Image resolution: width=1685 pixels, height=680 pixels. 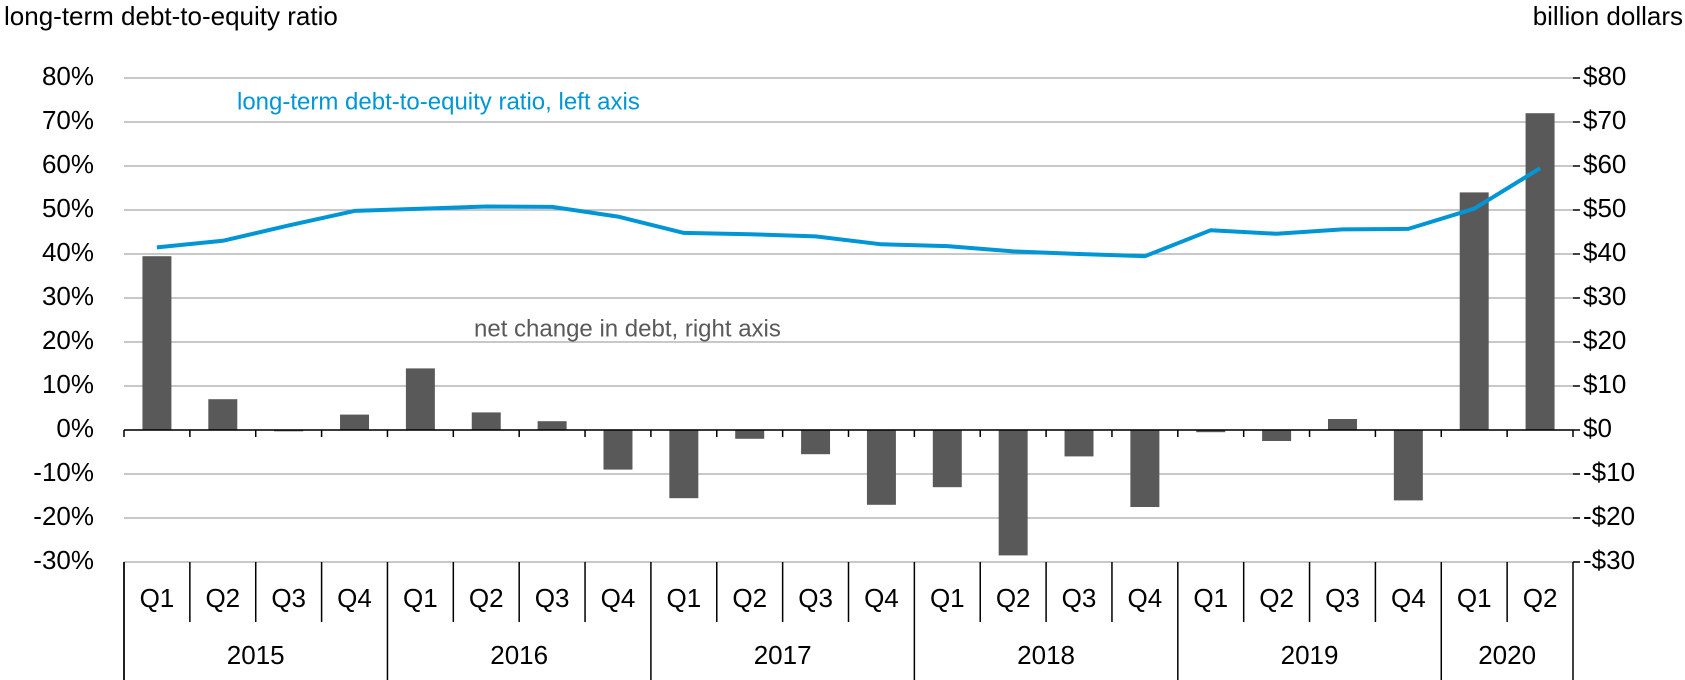 What do you see at coordinates (1609, 560) in the screenshot?
I see `y2-tick-label: -$30` at bounding box center [1609, 560].